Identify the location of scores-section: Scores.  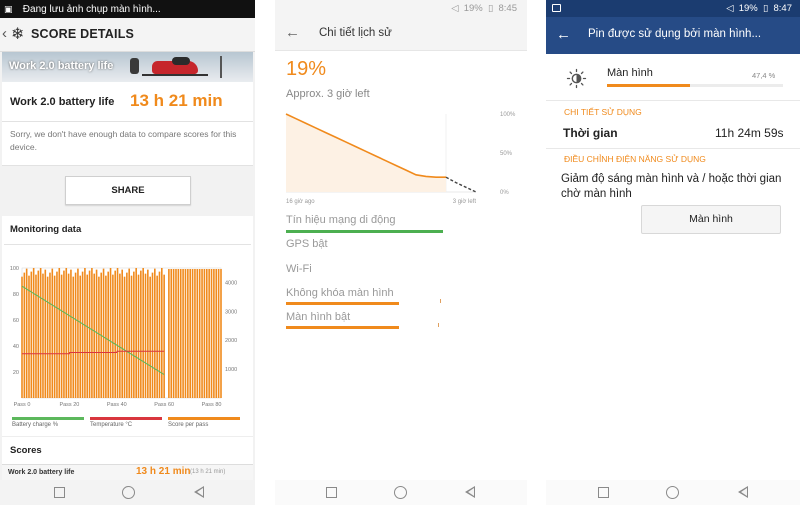
(127, 450).